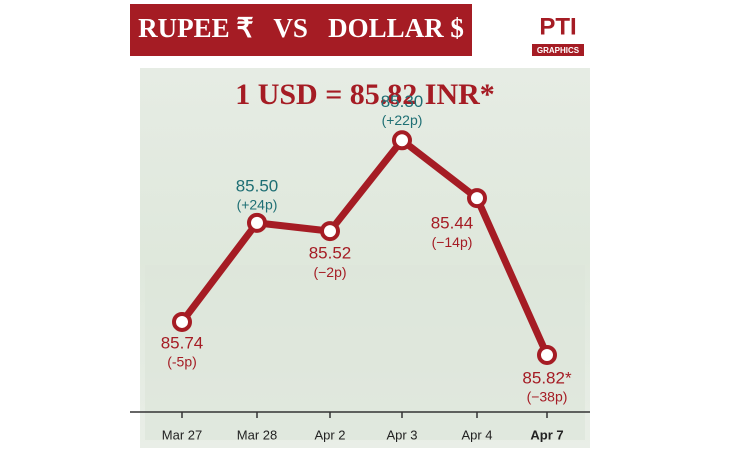  Describe the element at coordinates (329, 272) in the screenshot. I see `change-label: (−2p)` at that location.